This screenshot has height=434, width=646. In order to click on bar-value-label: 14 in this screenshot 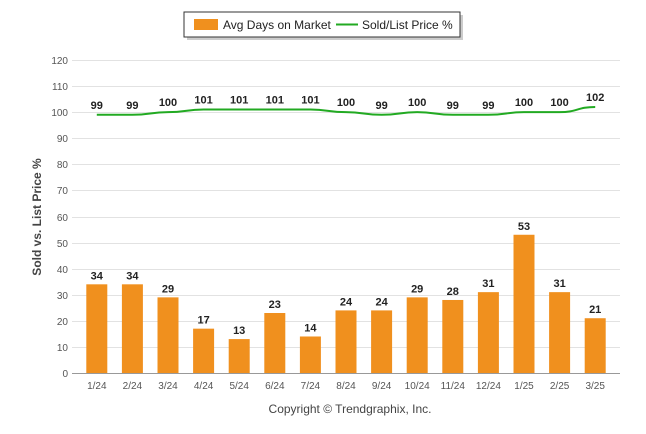, I will do `click(310, 328)`.